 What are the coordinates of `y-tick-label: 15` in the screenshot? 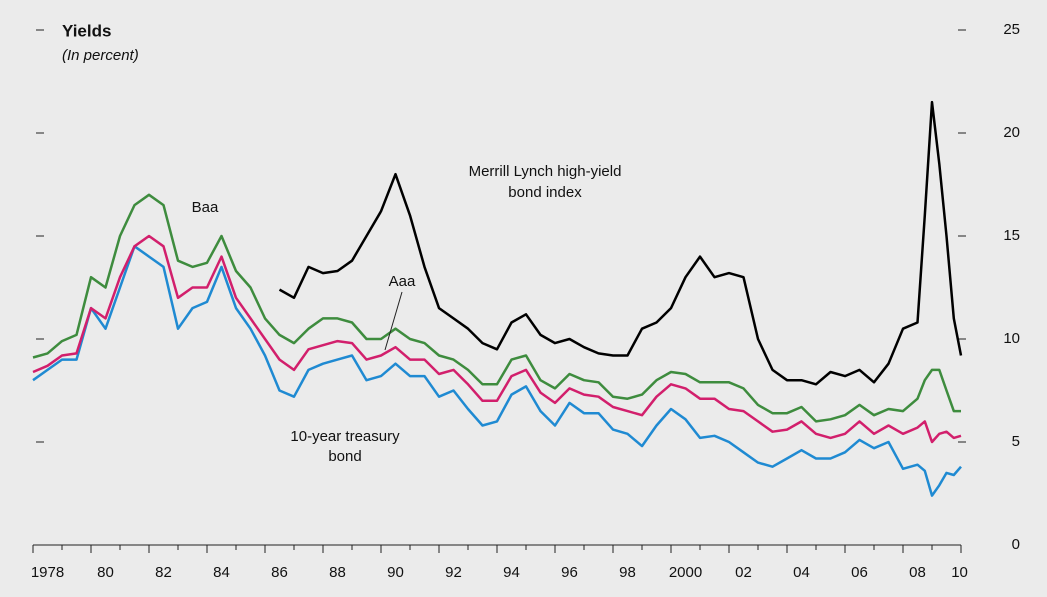 It's located at (1011, 235).